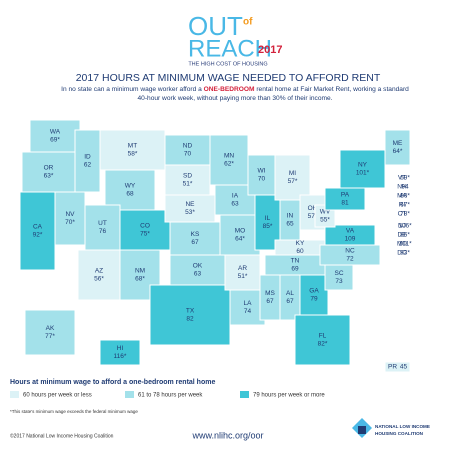  Describe the element at coordinates (140, 279) in the screenshot. I see `state-hours: 68*` at that location.